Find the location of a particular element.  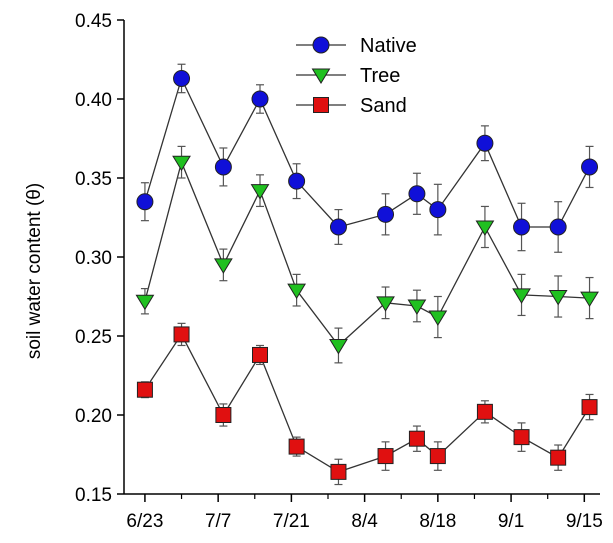

legend-item-native: Native is located at coordinates (356, 46).